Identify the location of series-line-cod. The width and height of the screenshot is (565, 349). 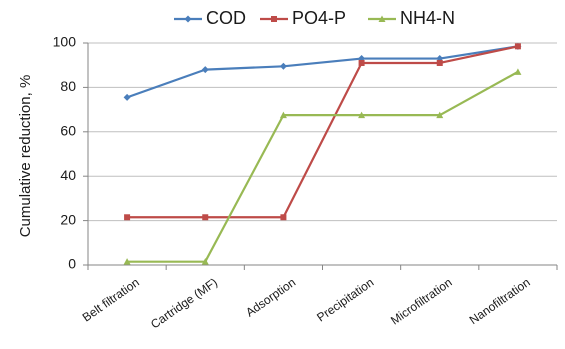
(322, 72).